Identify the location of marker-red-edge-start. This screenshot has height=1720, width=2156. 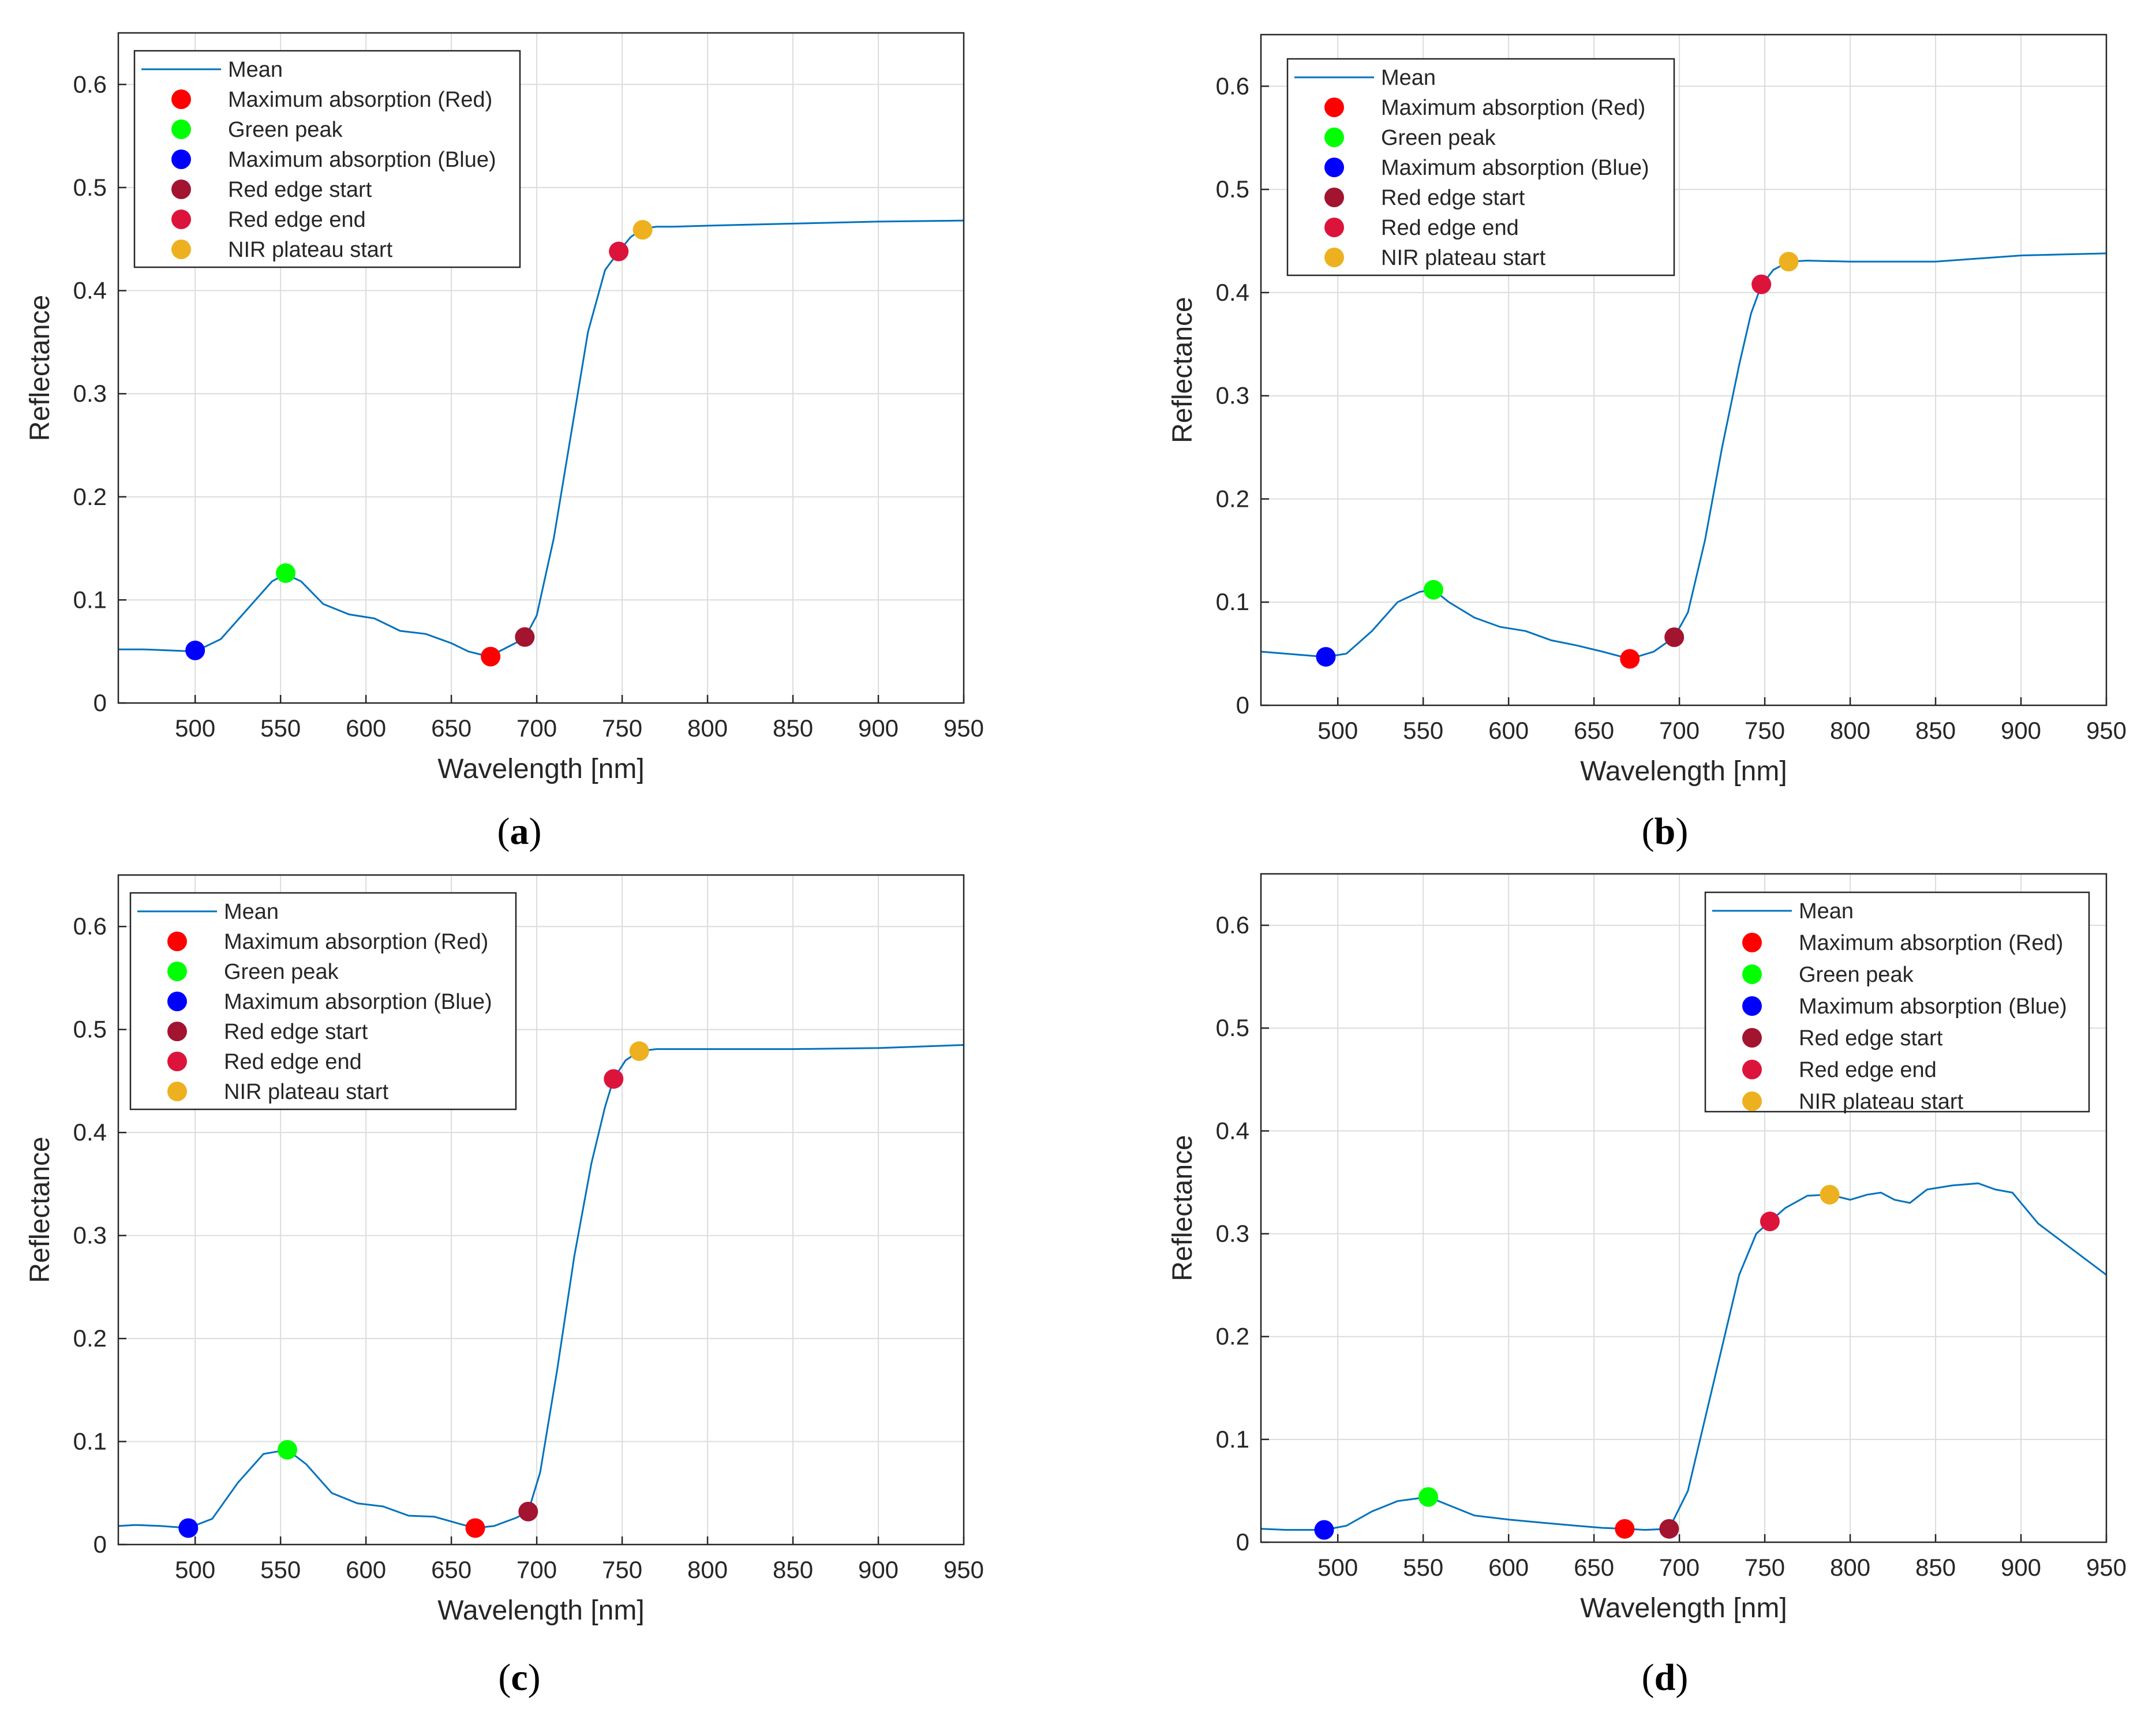
(1669, 1529).